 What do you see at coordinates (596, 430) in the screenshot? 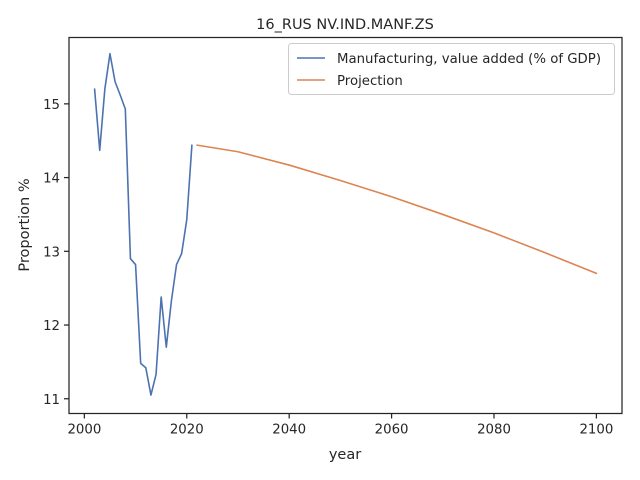
I see `x-tick-label: 2100` at bounding box center [596, 430].